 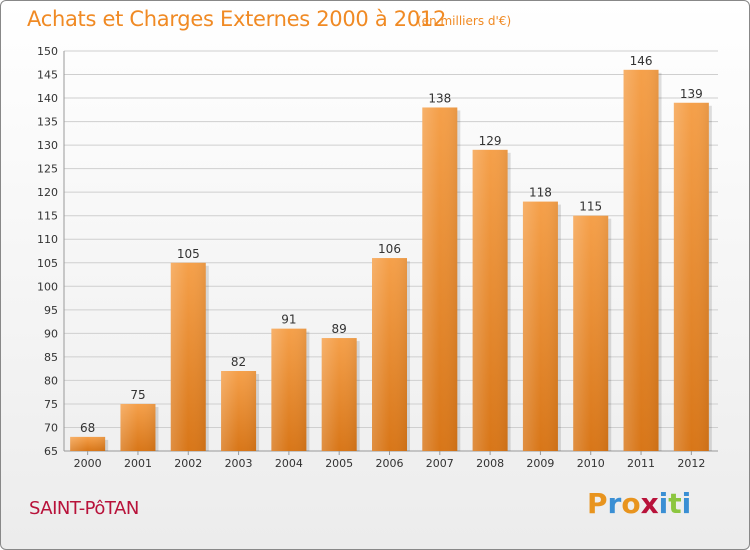 What do you see at coordinates (641, 463) in the screenshot?
I see `x-tick-label-2011: 2011` at bounding box center [641, 463].